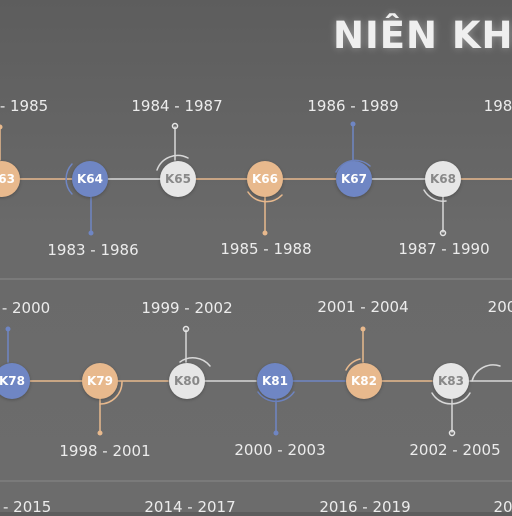  What do you see at coordinates (177, 106) in the screenshot?
I see `year-label: 1984 - 1987` at bounding box center [177, 106].